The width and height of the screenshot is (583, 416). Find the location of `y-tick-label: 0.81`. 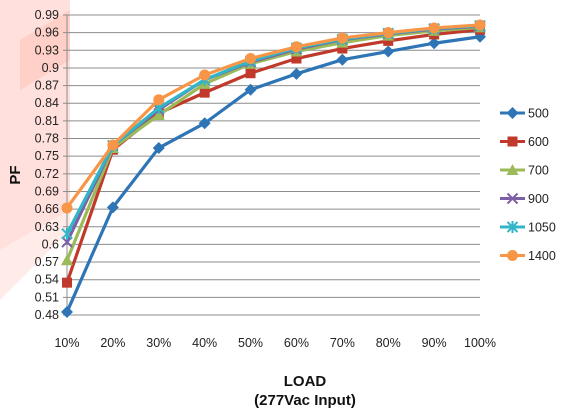

y-tick-label: 0.81 is located at coordinates (47, 121).